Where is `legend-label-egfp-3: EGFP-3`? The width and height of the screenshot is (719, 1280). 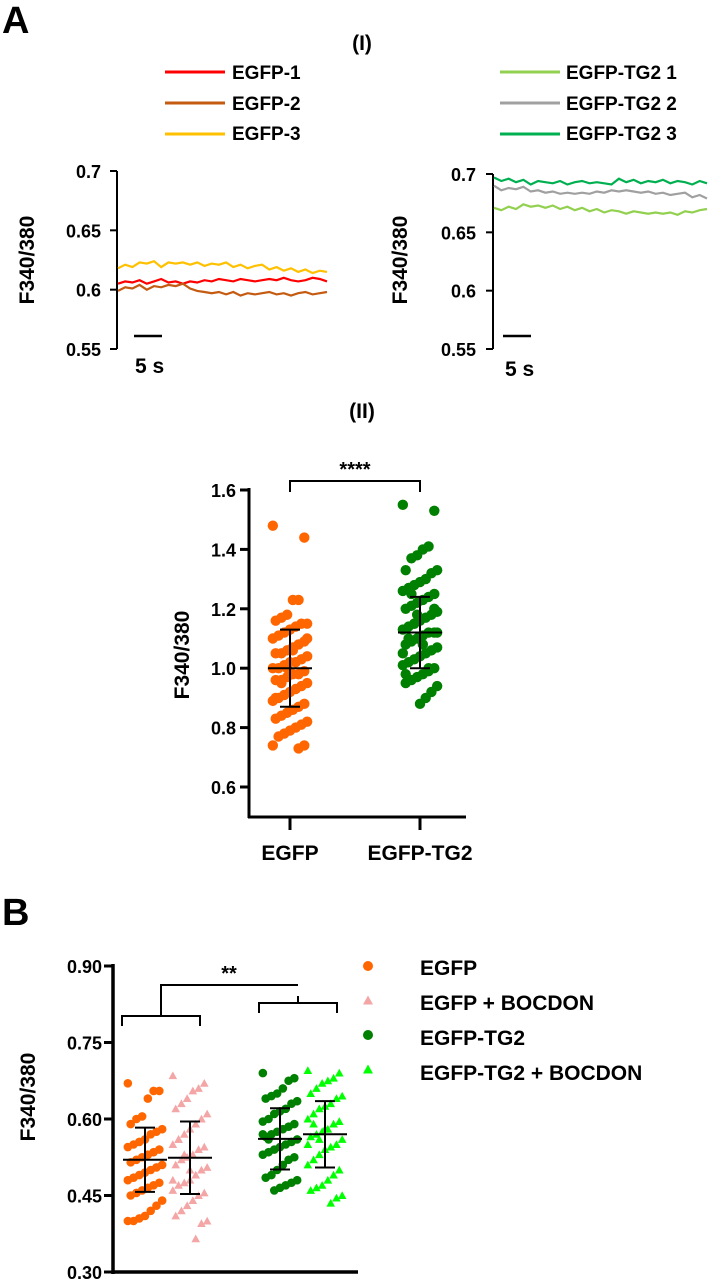
legend-label-egfp-3: EGFP-3 is located at coordinates (266, 134).